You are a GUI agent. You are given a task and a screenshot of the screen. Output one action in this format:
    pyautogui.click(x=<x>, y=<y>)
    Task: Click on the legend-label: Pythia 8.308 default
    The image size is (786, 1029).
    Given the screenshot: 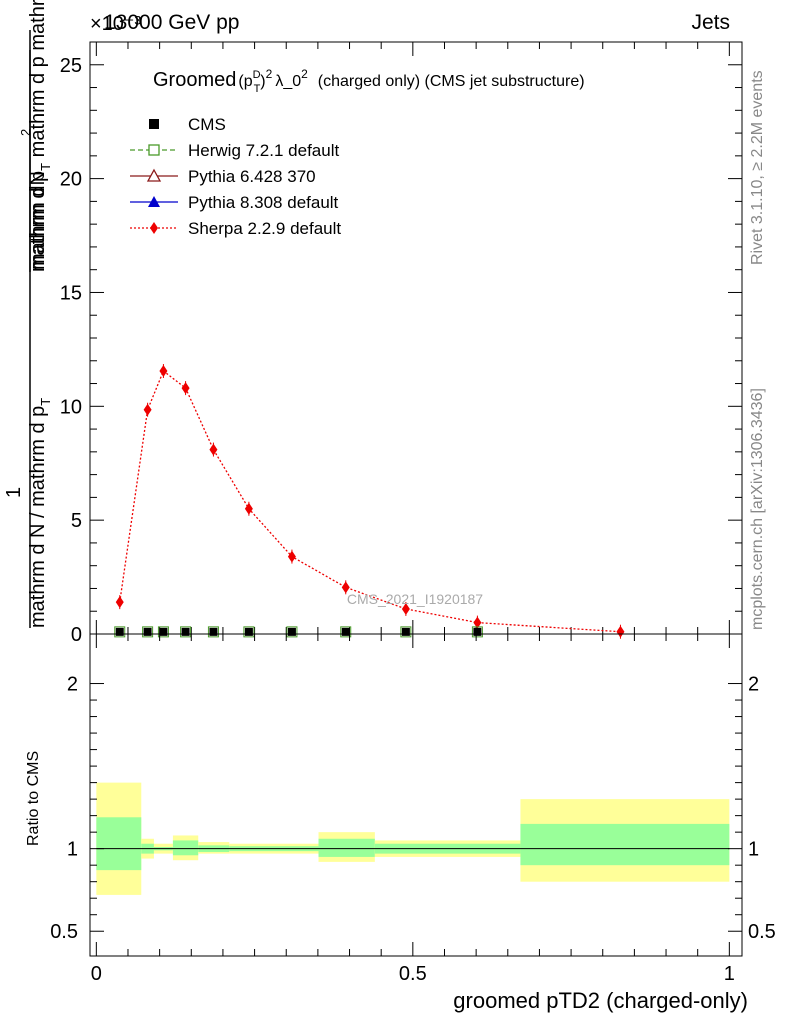 What is the action you would take?
    pyautogui.click(x=263, y=202)
    